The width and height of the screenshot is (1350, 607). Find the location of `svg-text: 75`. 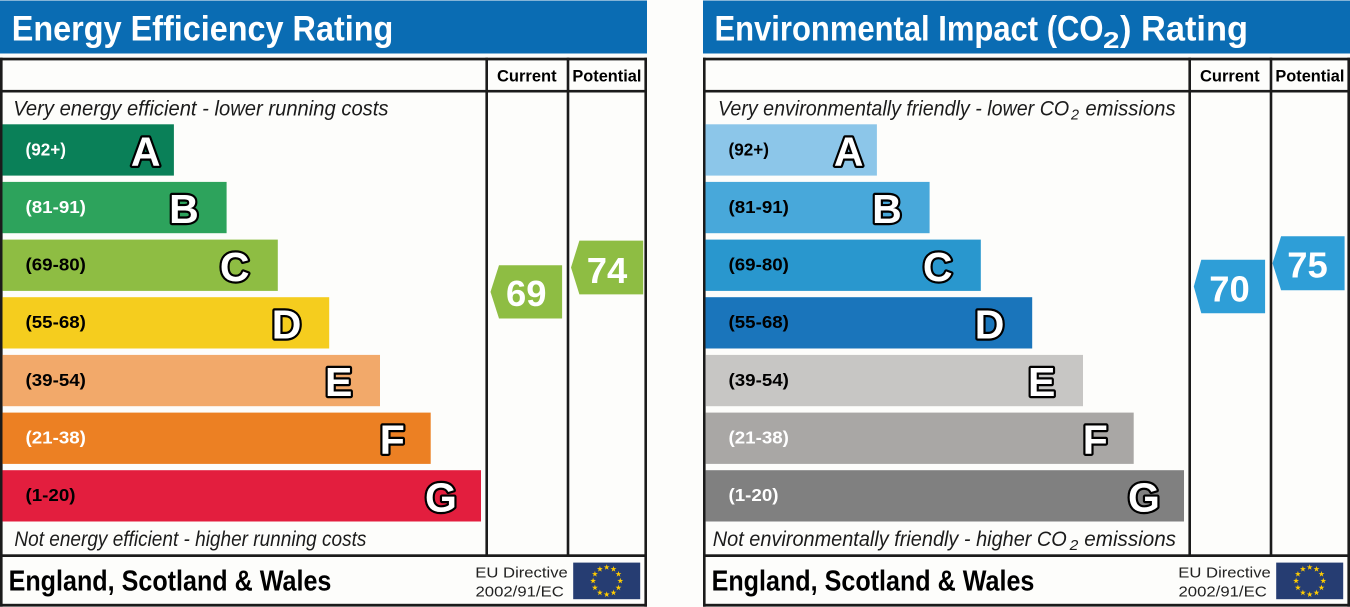

svg-text: 75 is located at coordinates (1307, 265).